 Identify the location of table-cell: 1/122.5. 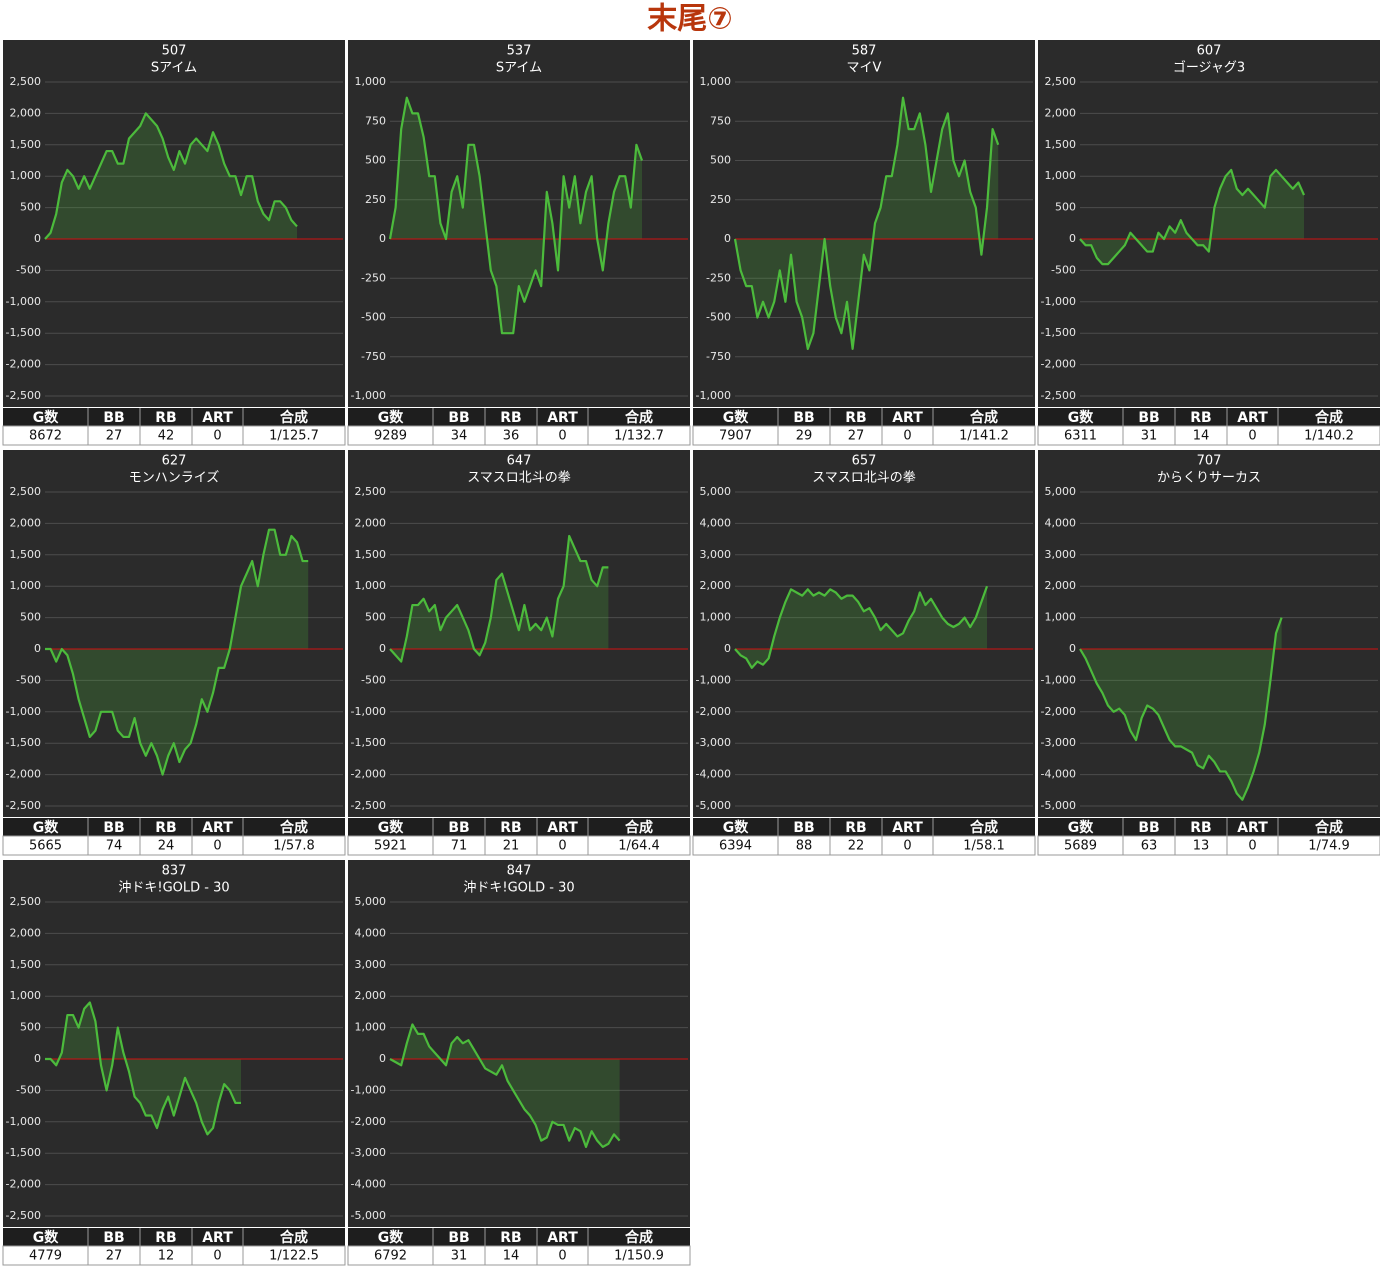
(294, 1256).